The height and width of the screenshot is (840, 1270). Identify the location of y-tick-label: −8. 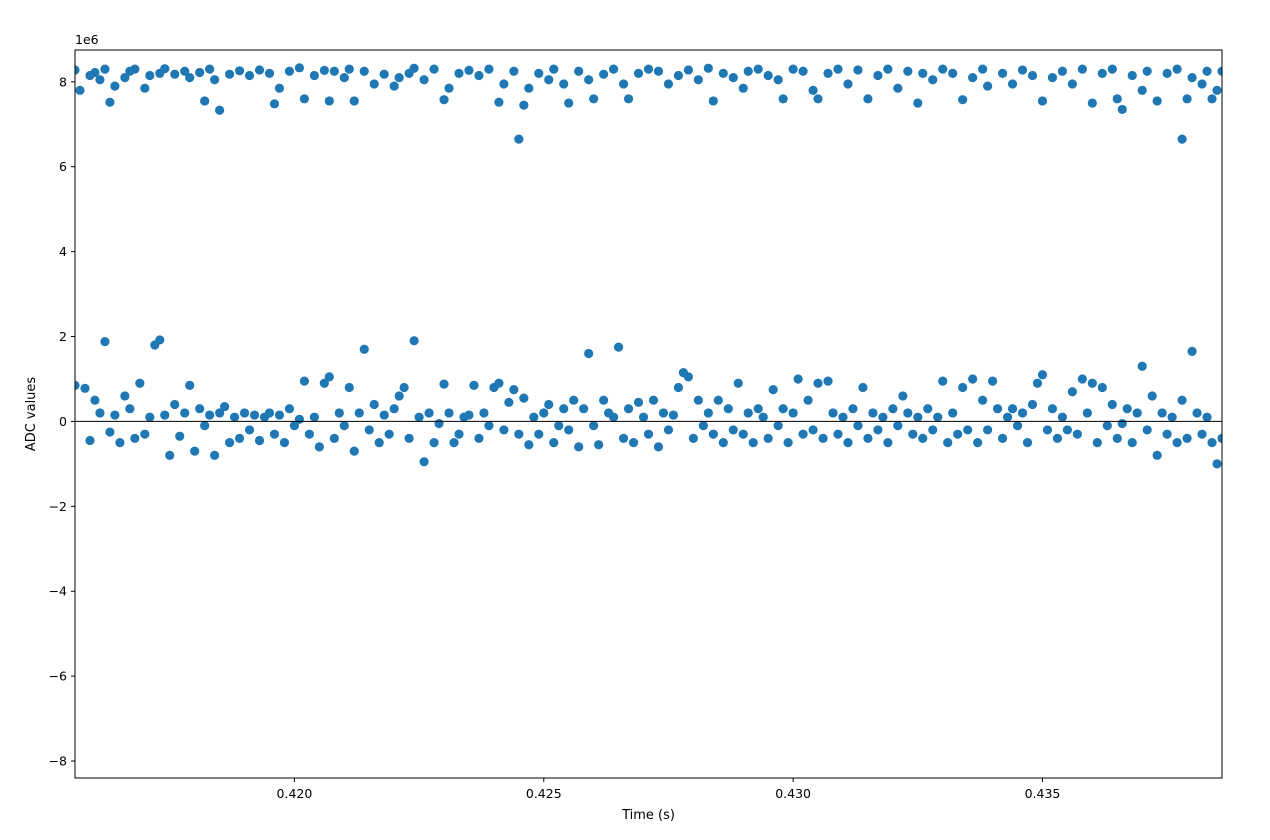
(58, 761).